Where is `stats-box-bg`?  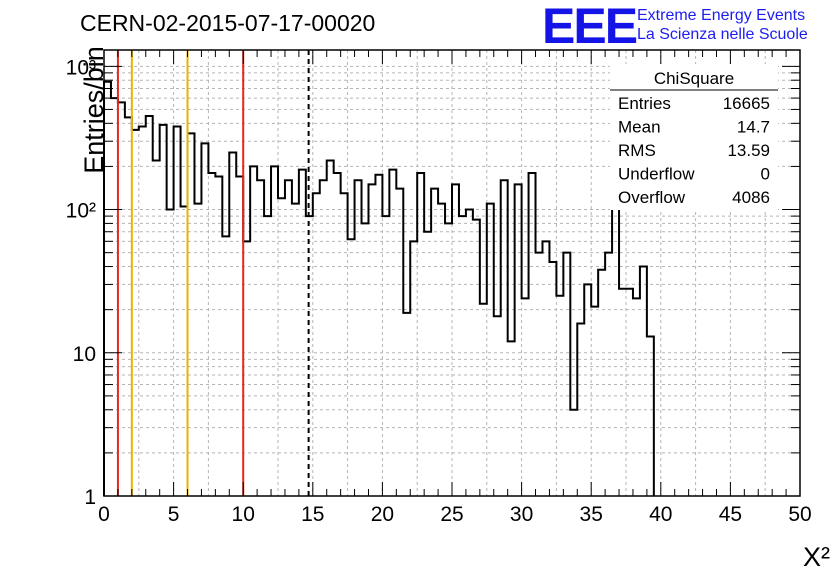 stats-box-bg is located at coordinates (694, 137).